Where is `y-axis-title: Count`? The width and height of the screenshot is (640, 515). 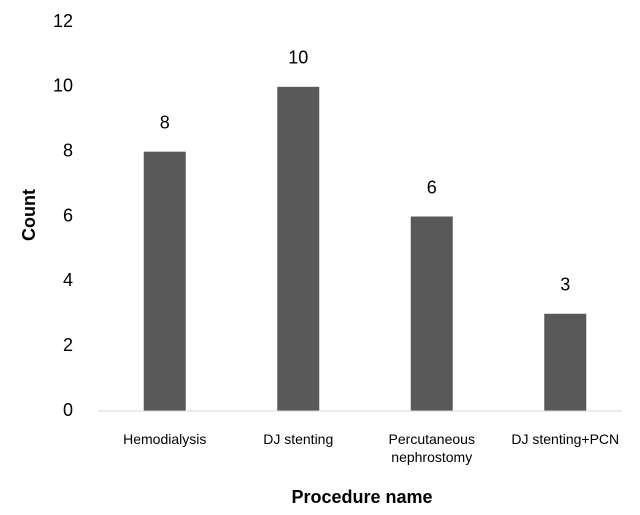
y-axis-title: Count is located at coordinates (29, 215).